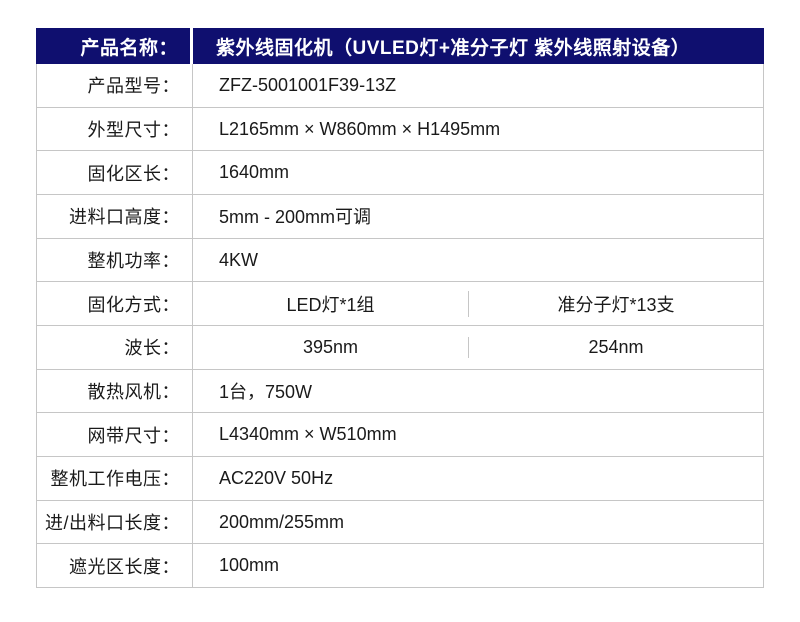 Image resolution: width=800 pixels, height=622 pixels. What do you see at coordinates (331, 303) in the screenshot?
I see `row-value-left: LED灯*1组` at bounding box center [331, 303].